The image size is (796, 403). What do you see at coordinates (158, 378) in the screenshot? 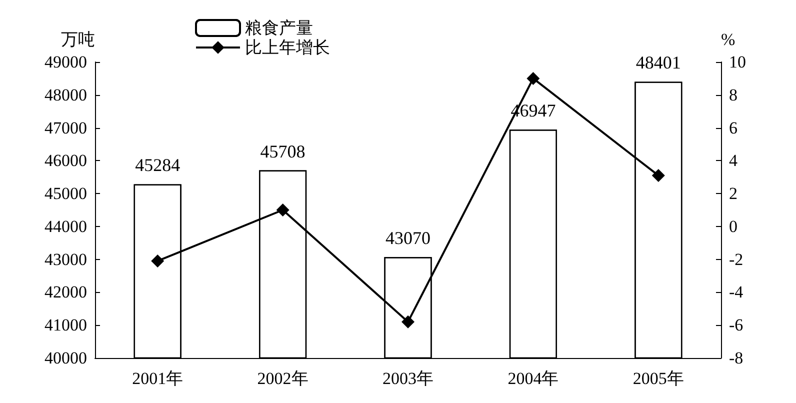
I see `x-tick-label: 2001年` at bounding box center [158, 378].